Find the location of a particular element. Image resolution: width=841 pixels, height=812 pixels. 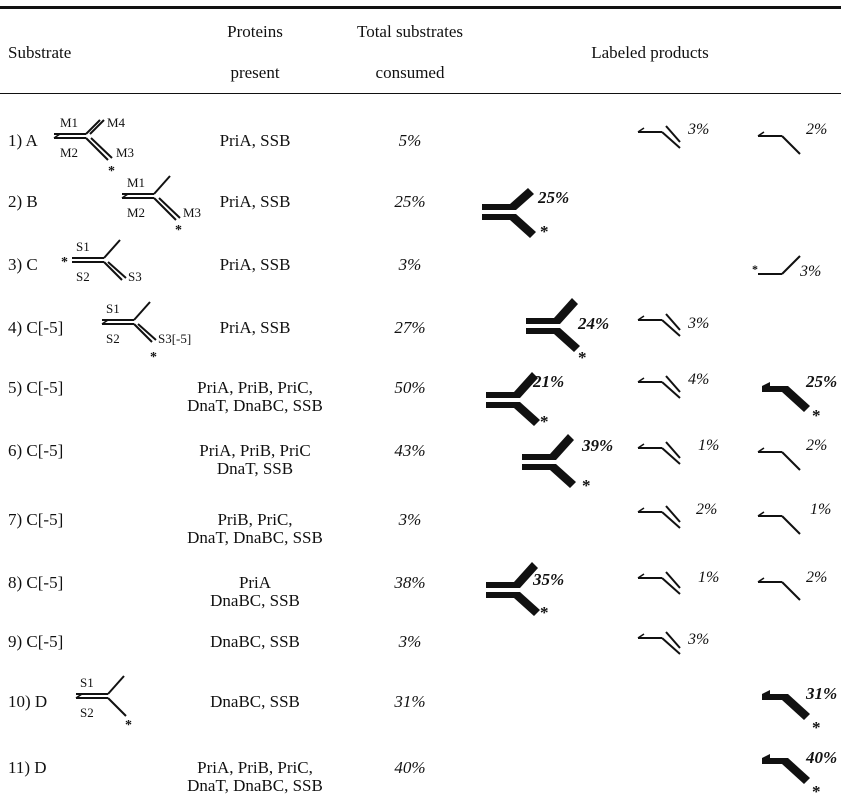

bold-fork-glyph-row8 is located at coordinates (513, 589).